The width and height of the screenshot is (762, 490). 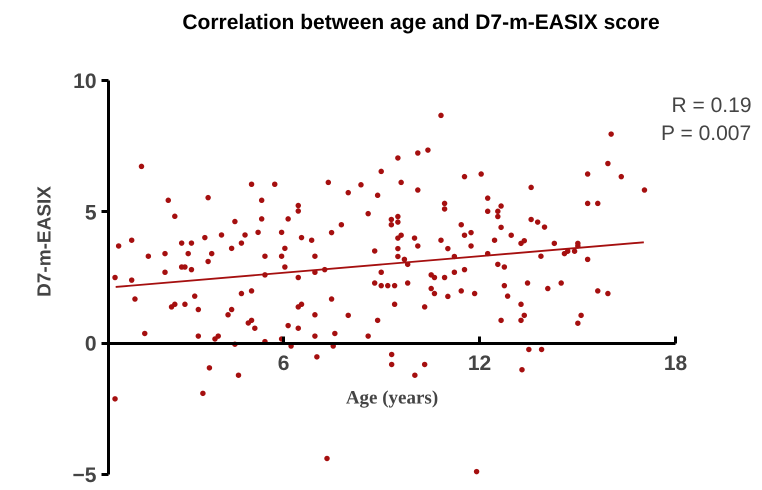 I want to click on x-tick-label: 12, so click(x=480, y=364).